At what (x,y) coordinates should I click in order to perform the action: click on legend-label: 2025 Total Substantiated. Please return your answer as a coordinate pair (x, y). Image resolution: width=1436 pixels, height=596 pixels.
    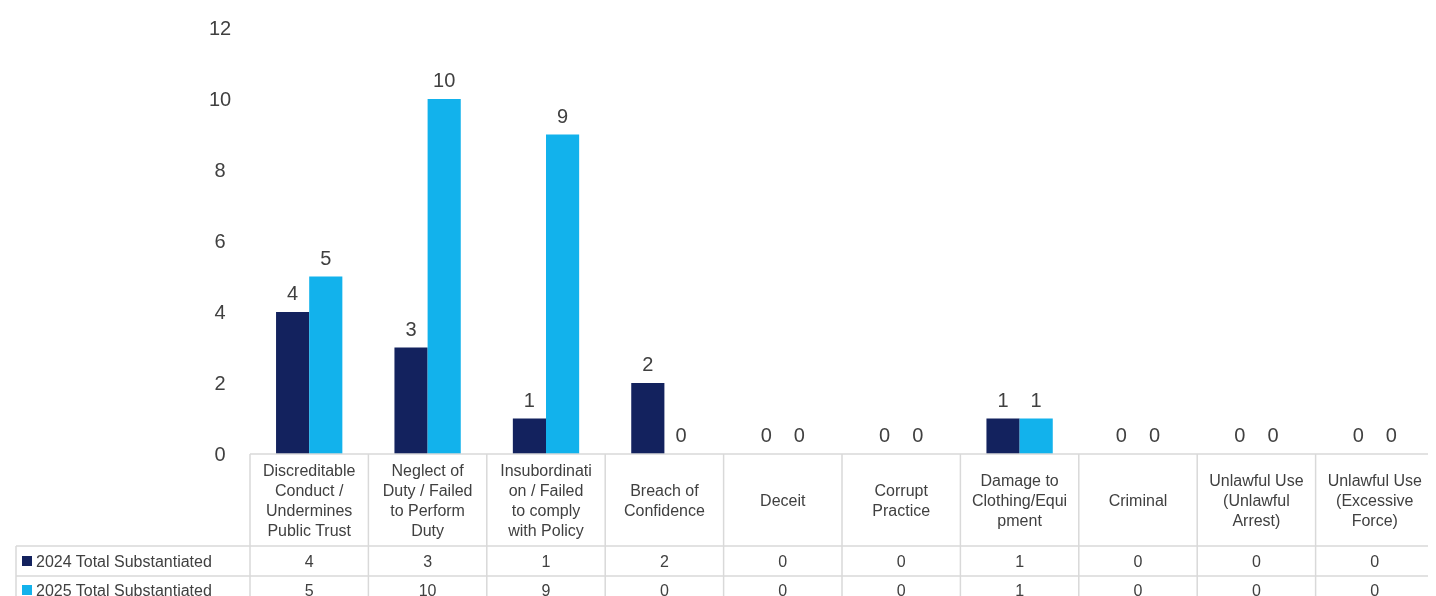
    Looking at the image, I should click on (124, 588).